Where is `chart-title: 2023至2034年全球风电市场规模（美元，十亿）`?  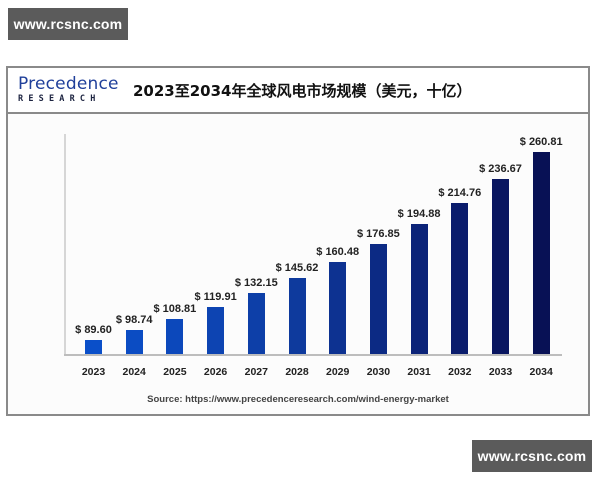 chart-title: 2023至2034年全球风电市场规模（美元，十亿） is located at coordinates (302, 91).